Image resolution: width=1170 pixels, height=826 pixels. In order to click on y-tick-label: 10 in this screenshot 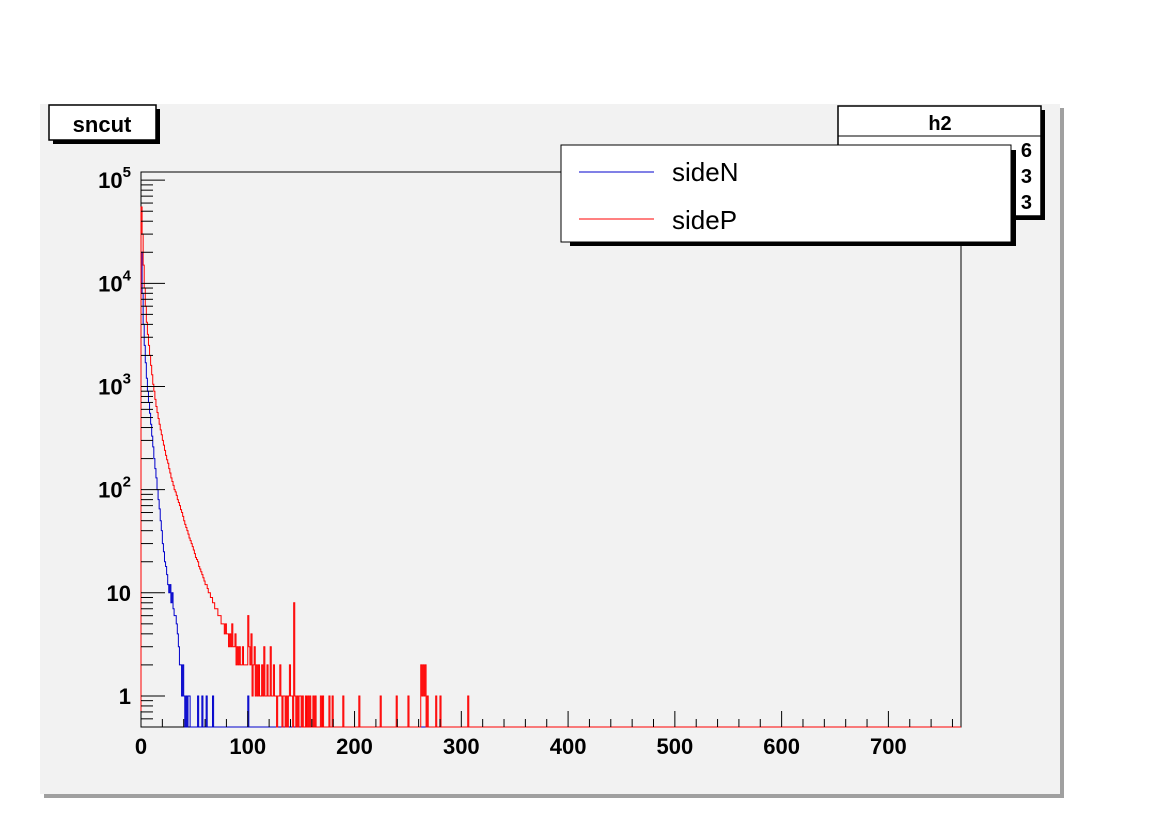, I will do `click(119, 593)`.